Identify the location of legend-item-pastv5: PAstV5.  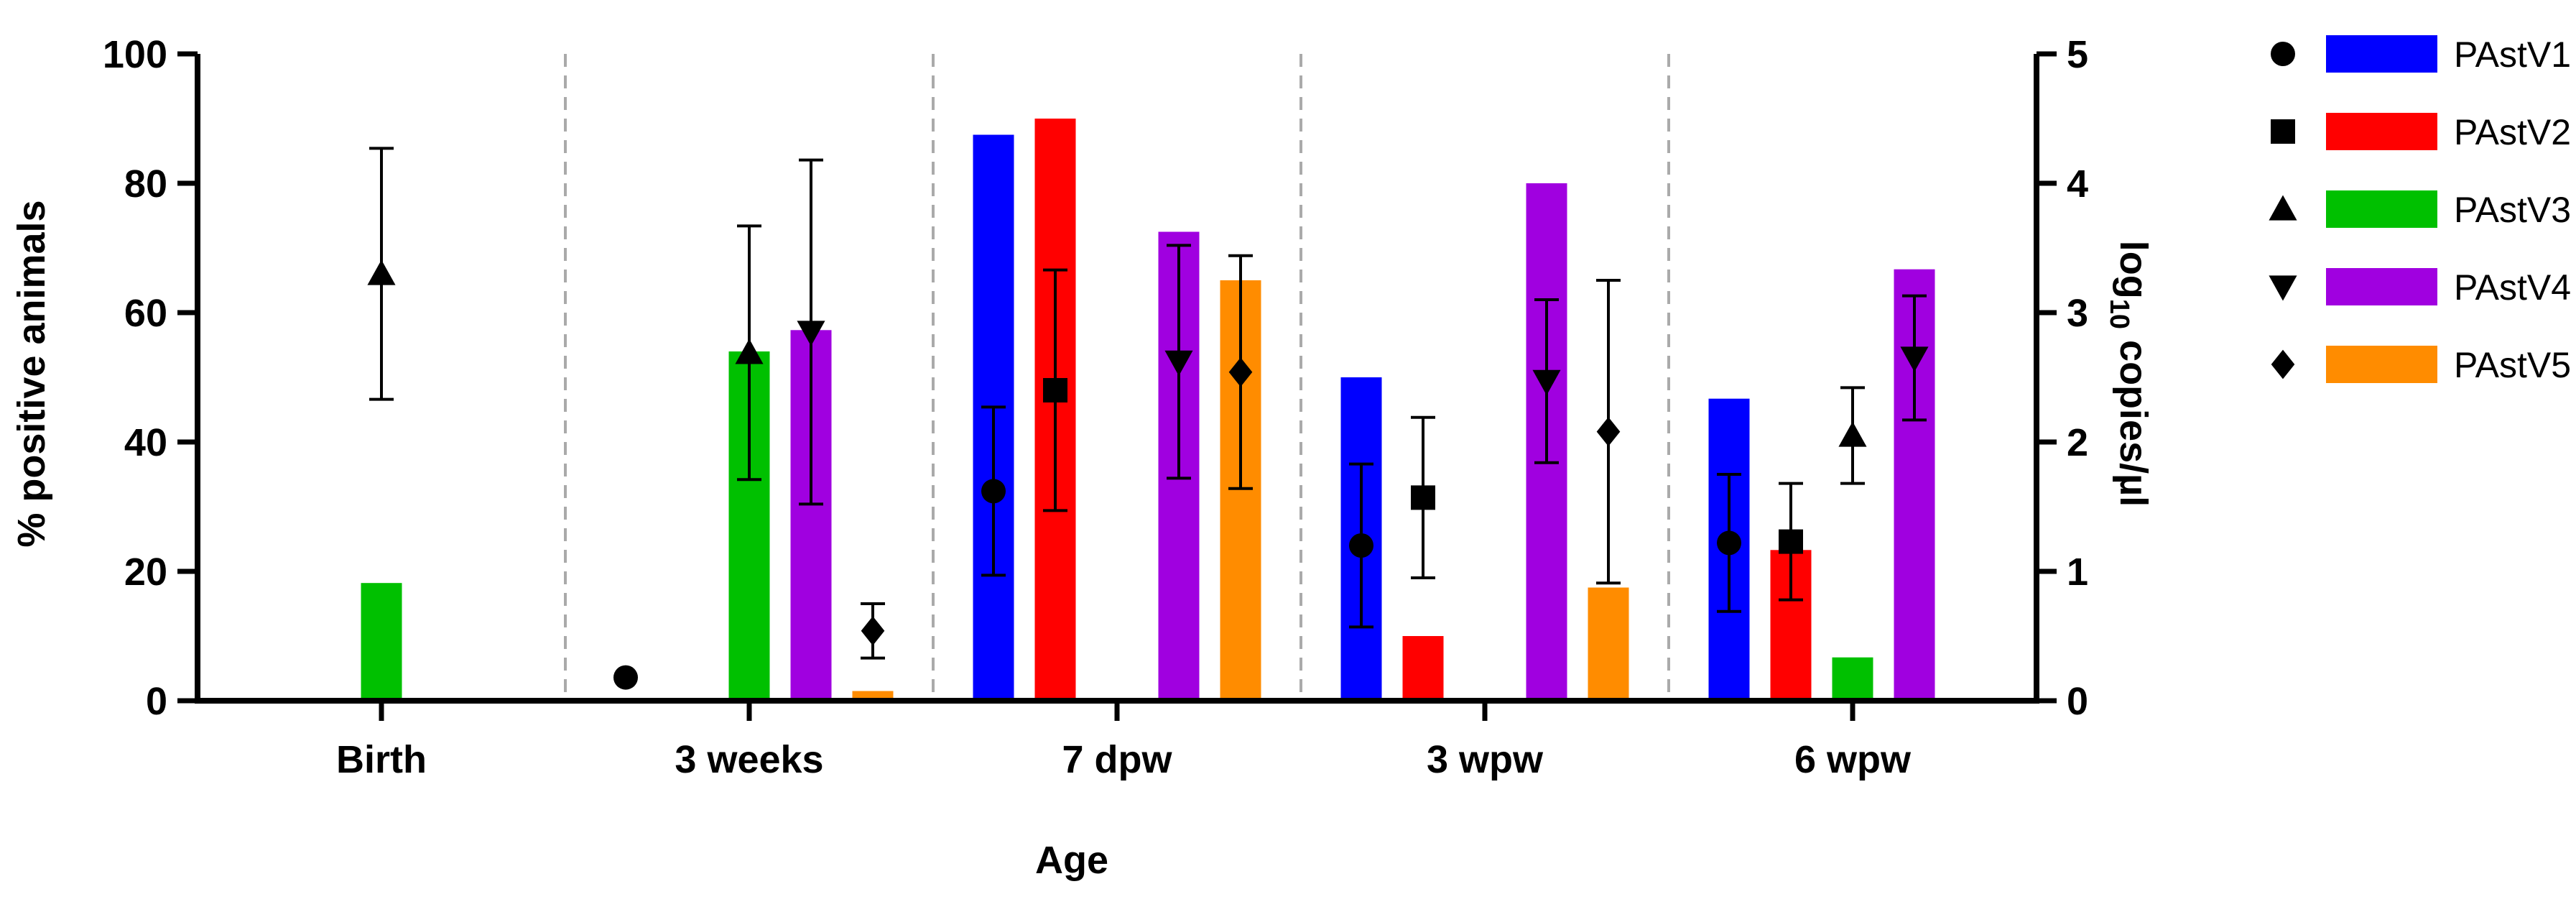
(2421, 365).